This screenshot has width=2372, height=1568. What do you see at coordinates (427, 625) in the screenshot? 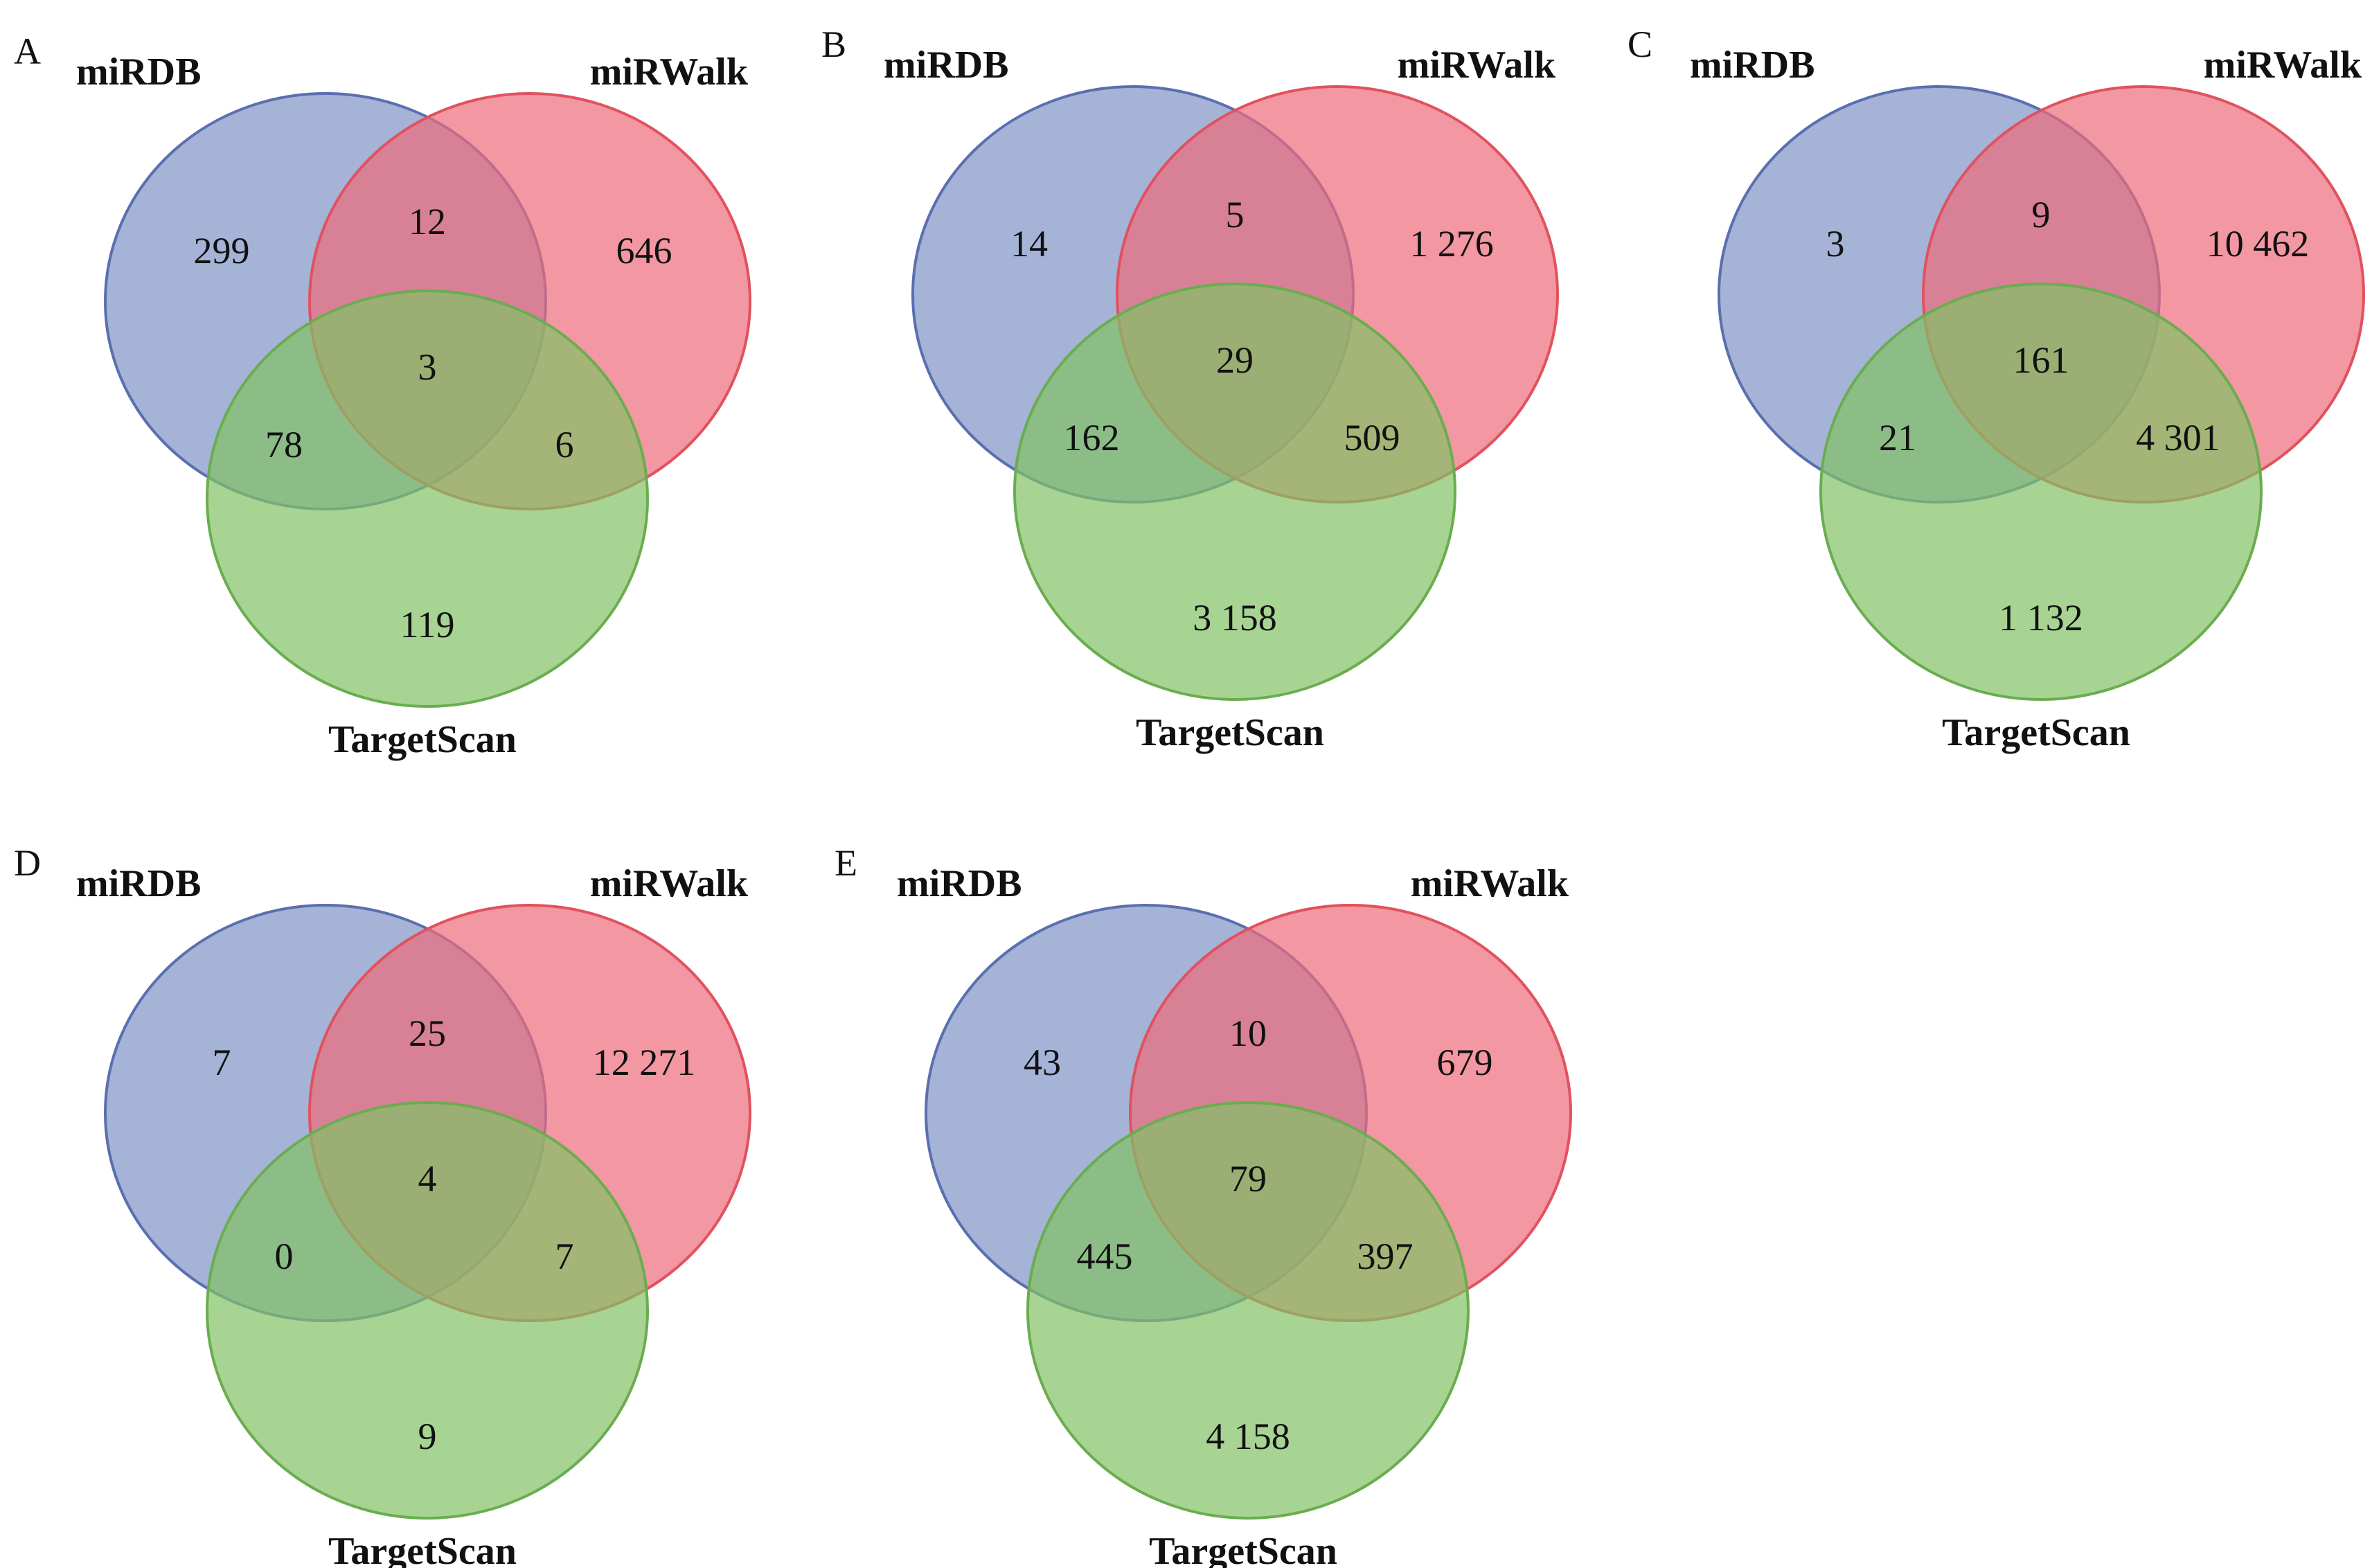
I see `count-targetscan-only: 119` at bounding box center [427, 625].